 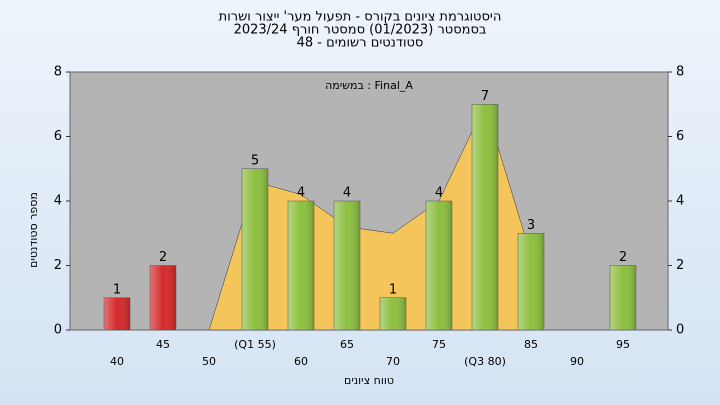 I want to click on x-tick-label: 65, so click(x=347, y=344).